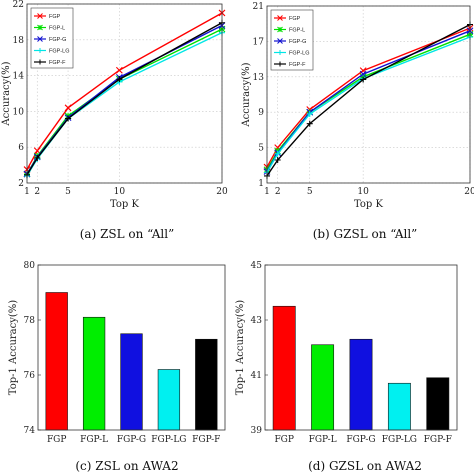 This screenshot has height=475, width=474. Describe the element at coordinates (259, 42) in the screenshot. I see `y-tick-label: 17` at that location.